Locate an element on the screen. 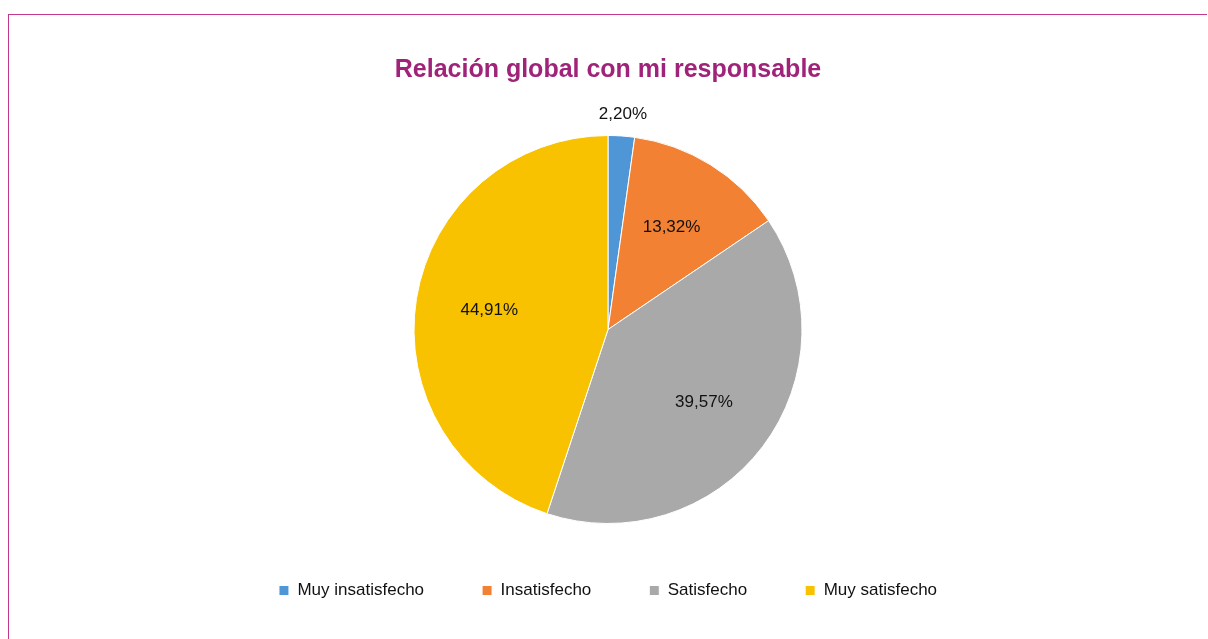  chart-title: Relación global con mi responsable is located at coordinates (608, 67).